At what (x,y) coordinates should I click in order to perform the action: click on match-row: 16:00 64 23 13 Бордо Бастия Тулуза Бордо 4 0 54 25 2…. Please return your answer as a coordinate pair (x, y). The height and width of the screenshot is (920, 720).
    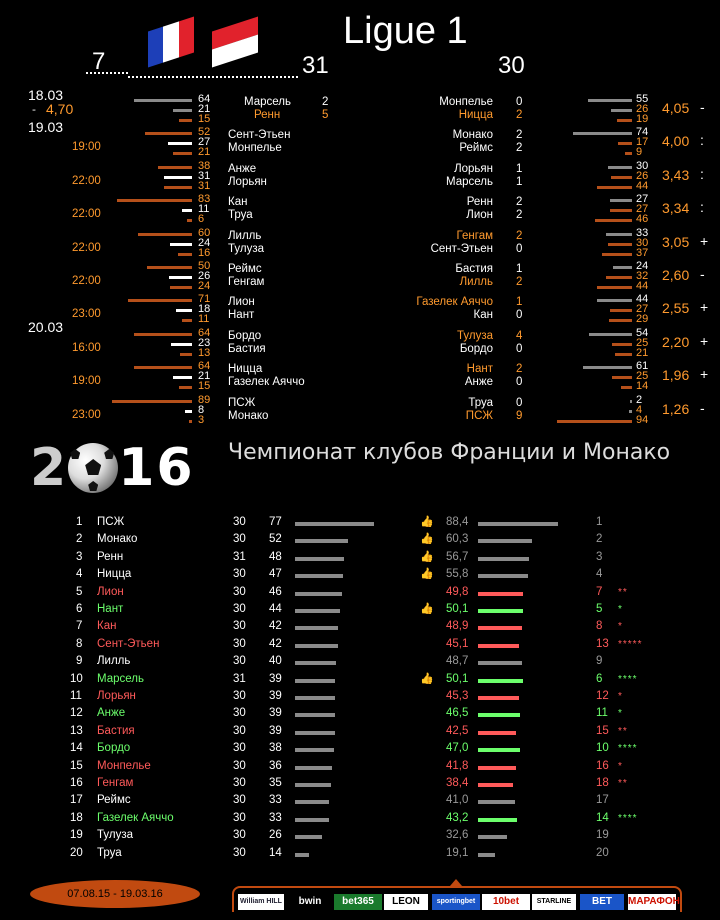
    Looking at the image, I should click on (360, 344).